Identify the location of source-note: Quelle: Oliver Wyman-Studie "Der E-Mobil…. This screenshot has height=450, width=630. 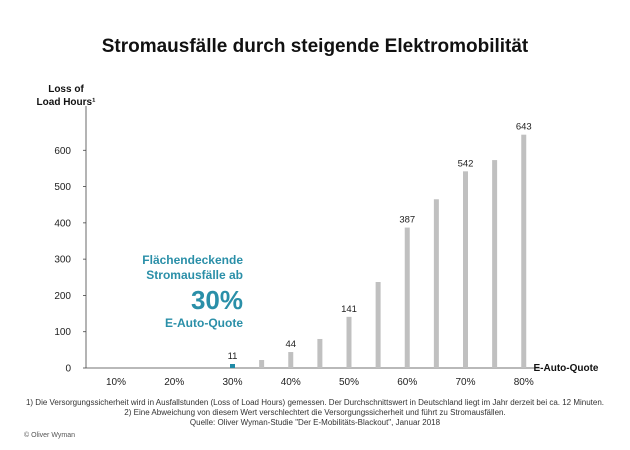
(315, 422).